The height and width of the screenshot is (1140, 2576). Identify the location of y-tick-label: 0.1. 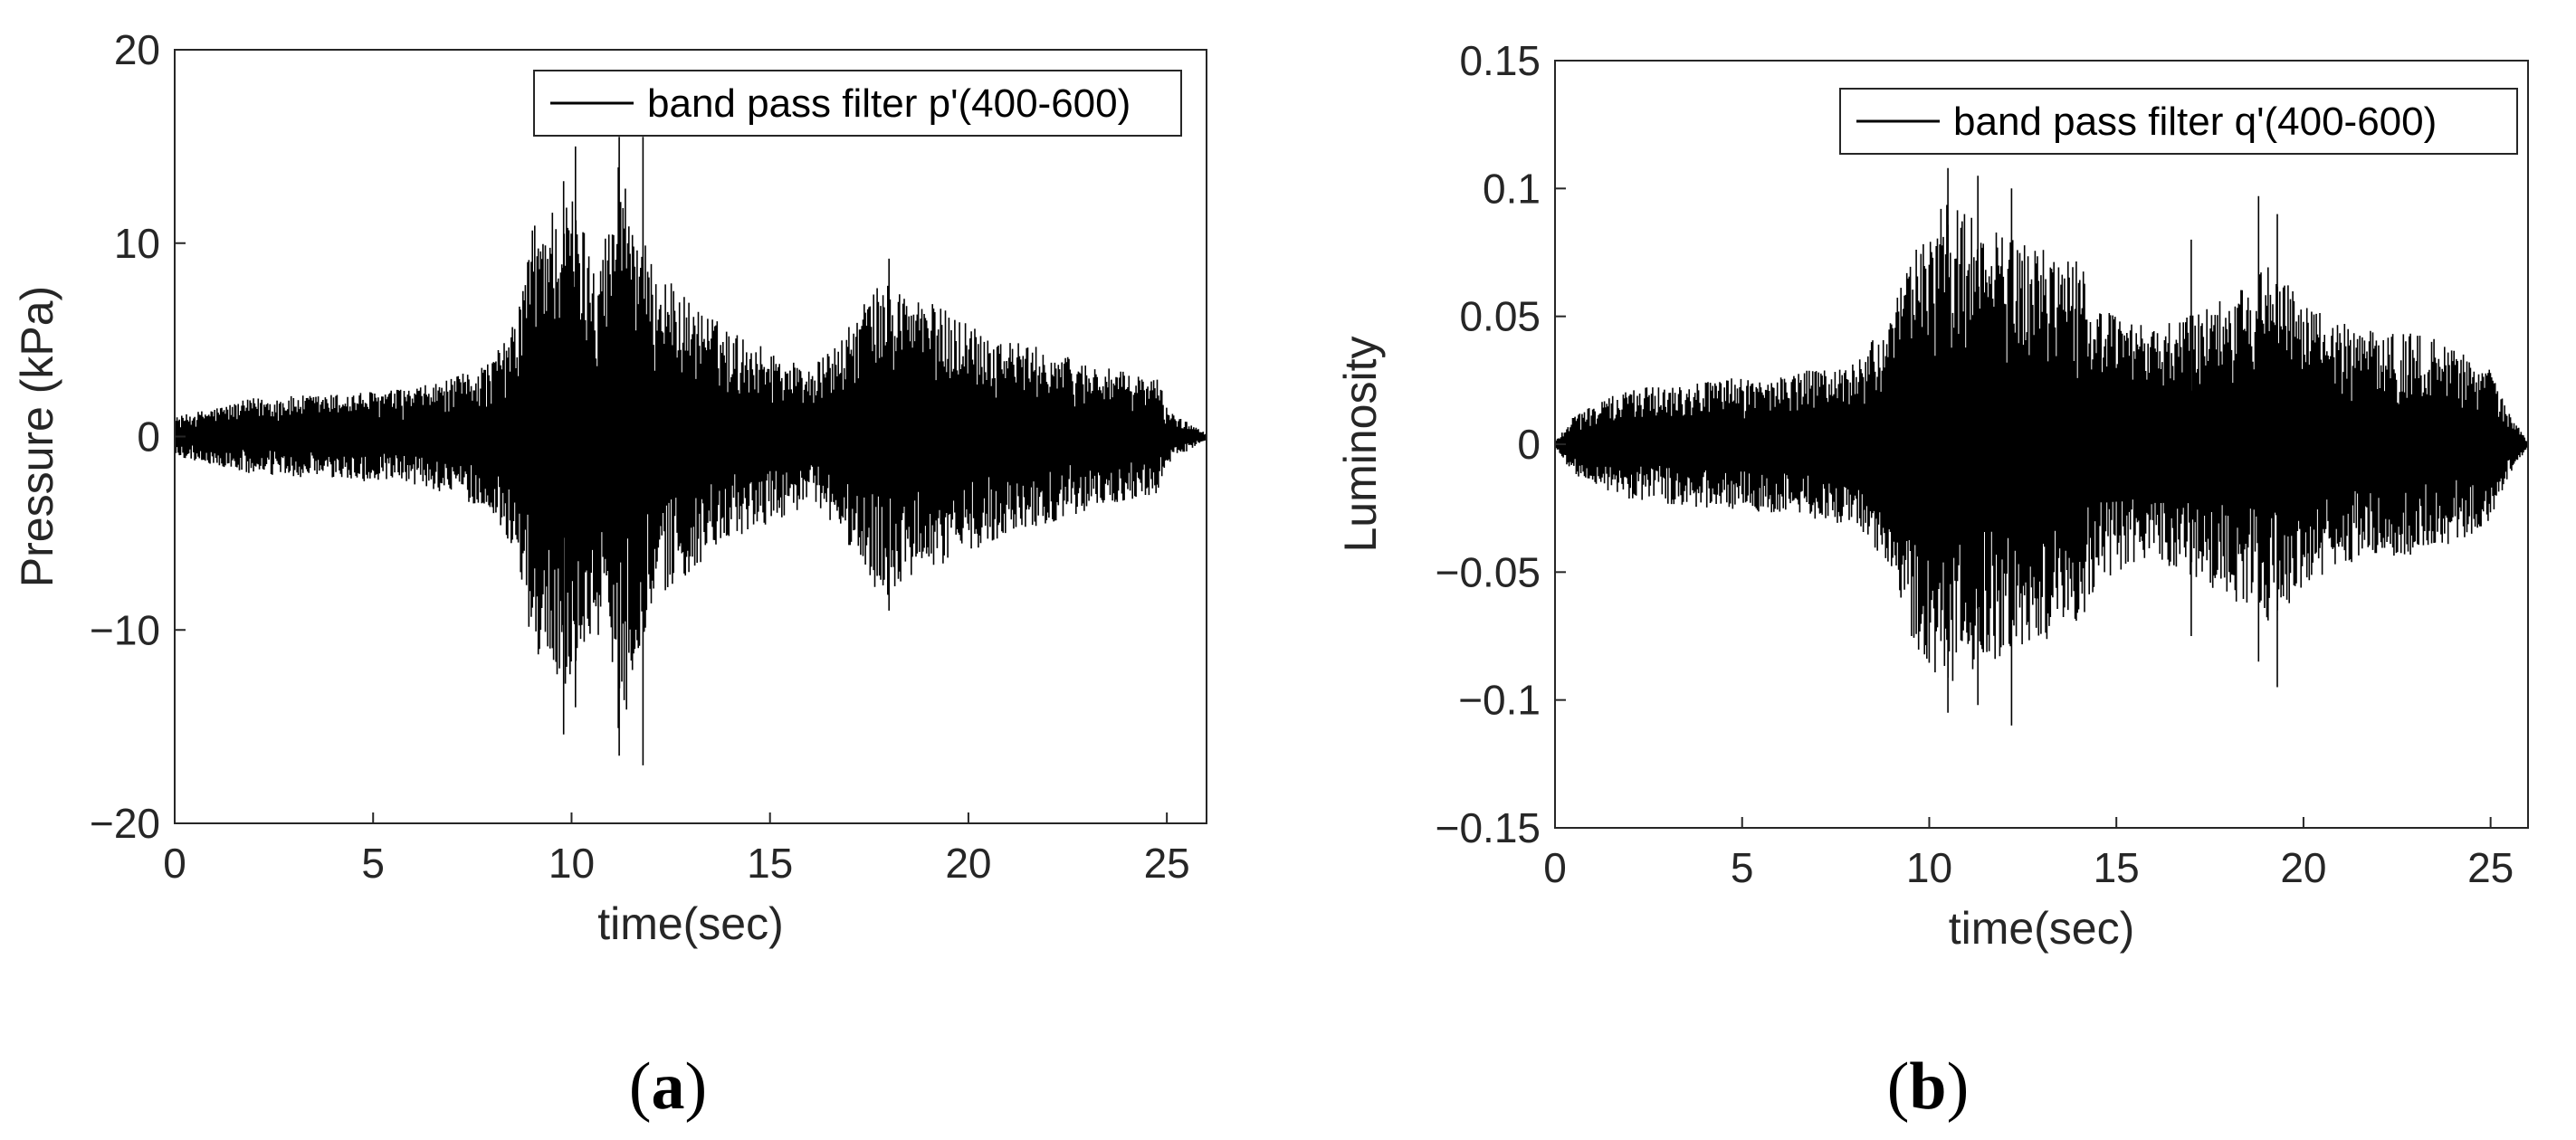
(1512, 189).